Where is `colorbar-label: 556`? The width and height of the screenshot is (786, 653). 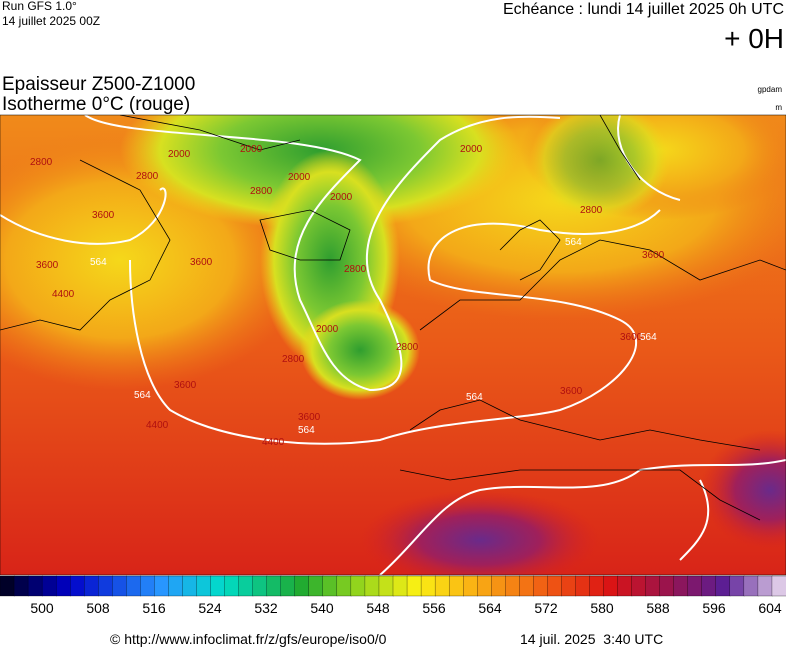 colorbar-label: 556 is located at coordinates (434, 608).